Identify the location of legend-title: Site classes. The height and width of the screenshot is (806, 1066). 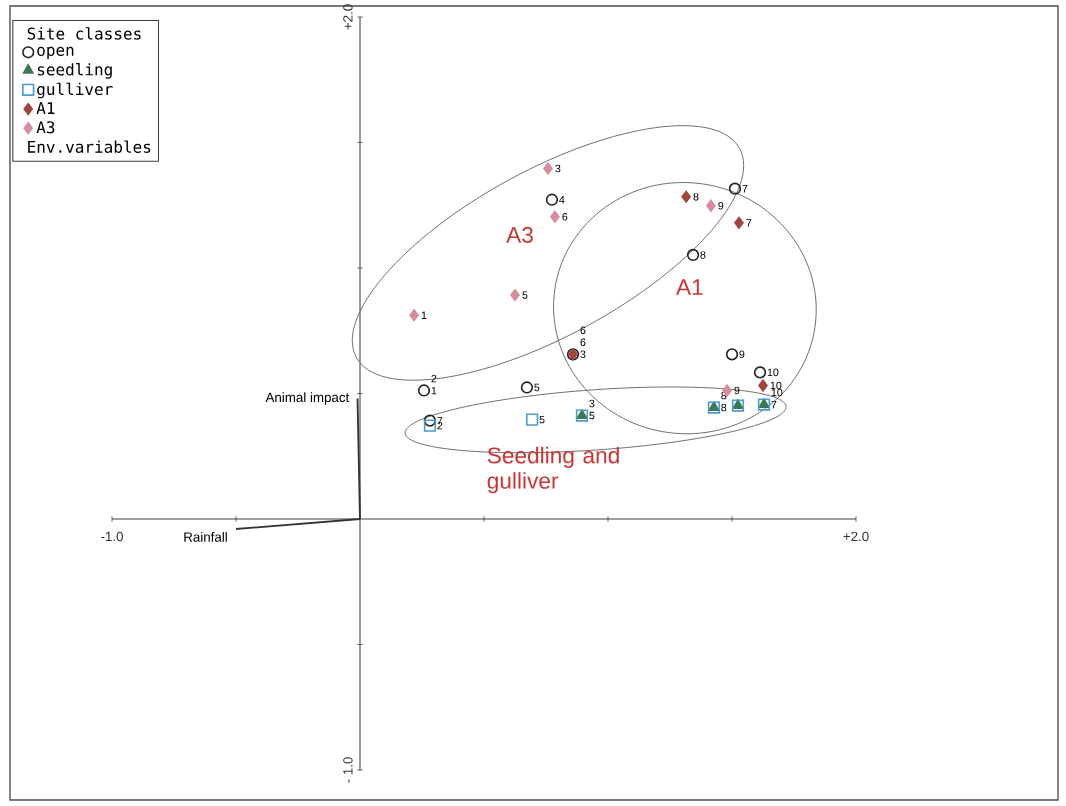
(84, 33).